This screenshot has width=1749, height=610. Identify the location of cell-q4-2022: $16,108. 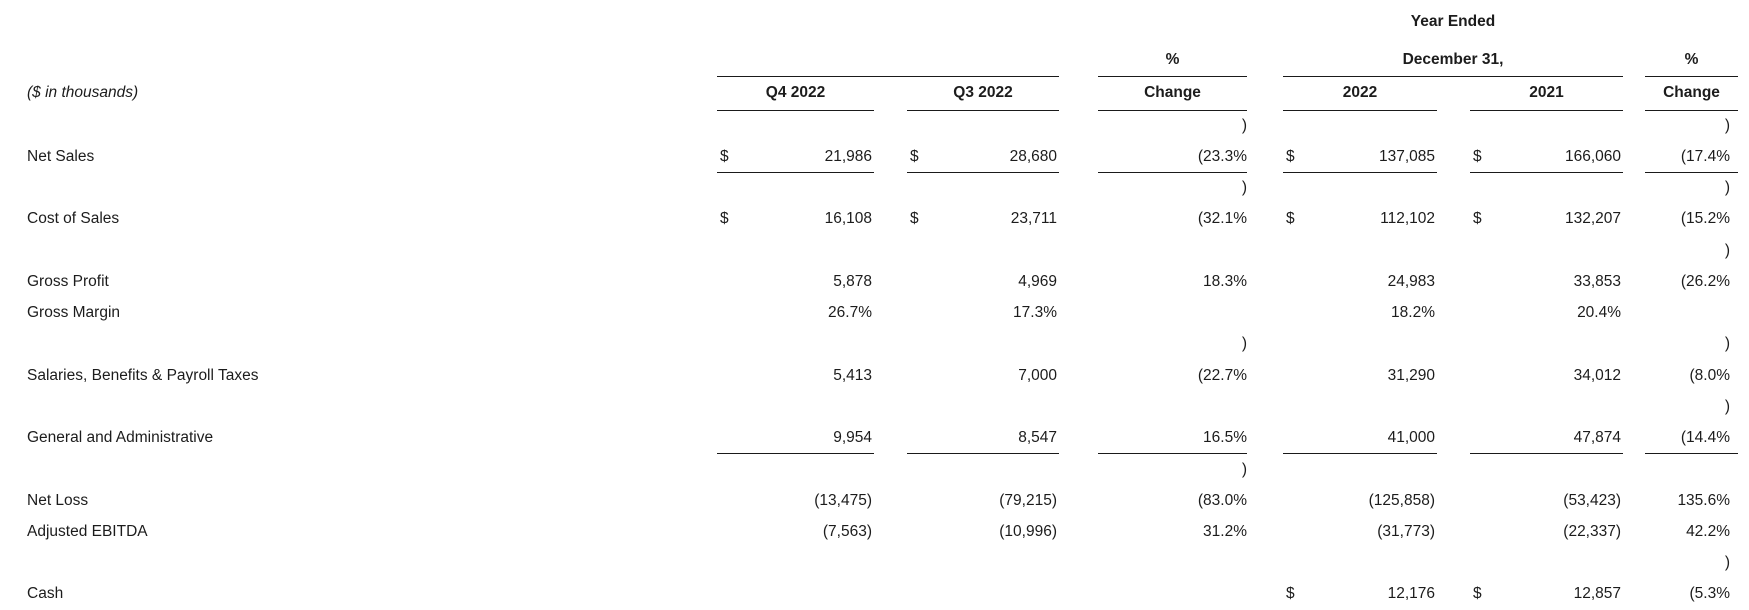
(795, 219).